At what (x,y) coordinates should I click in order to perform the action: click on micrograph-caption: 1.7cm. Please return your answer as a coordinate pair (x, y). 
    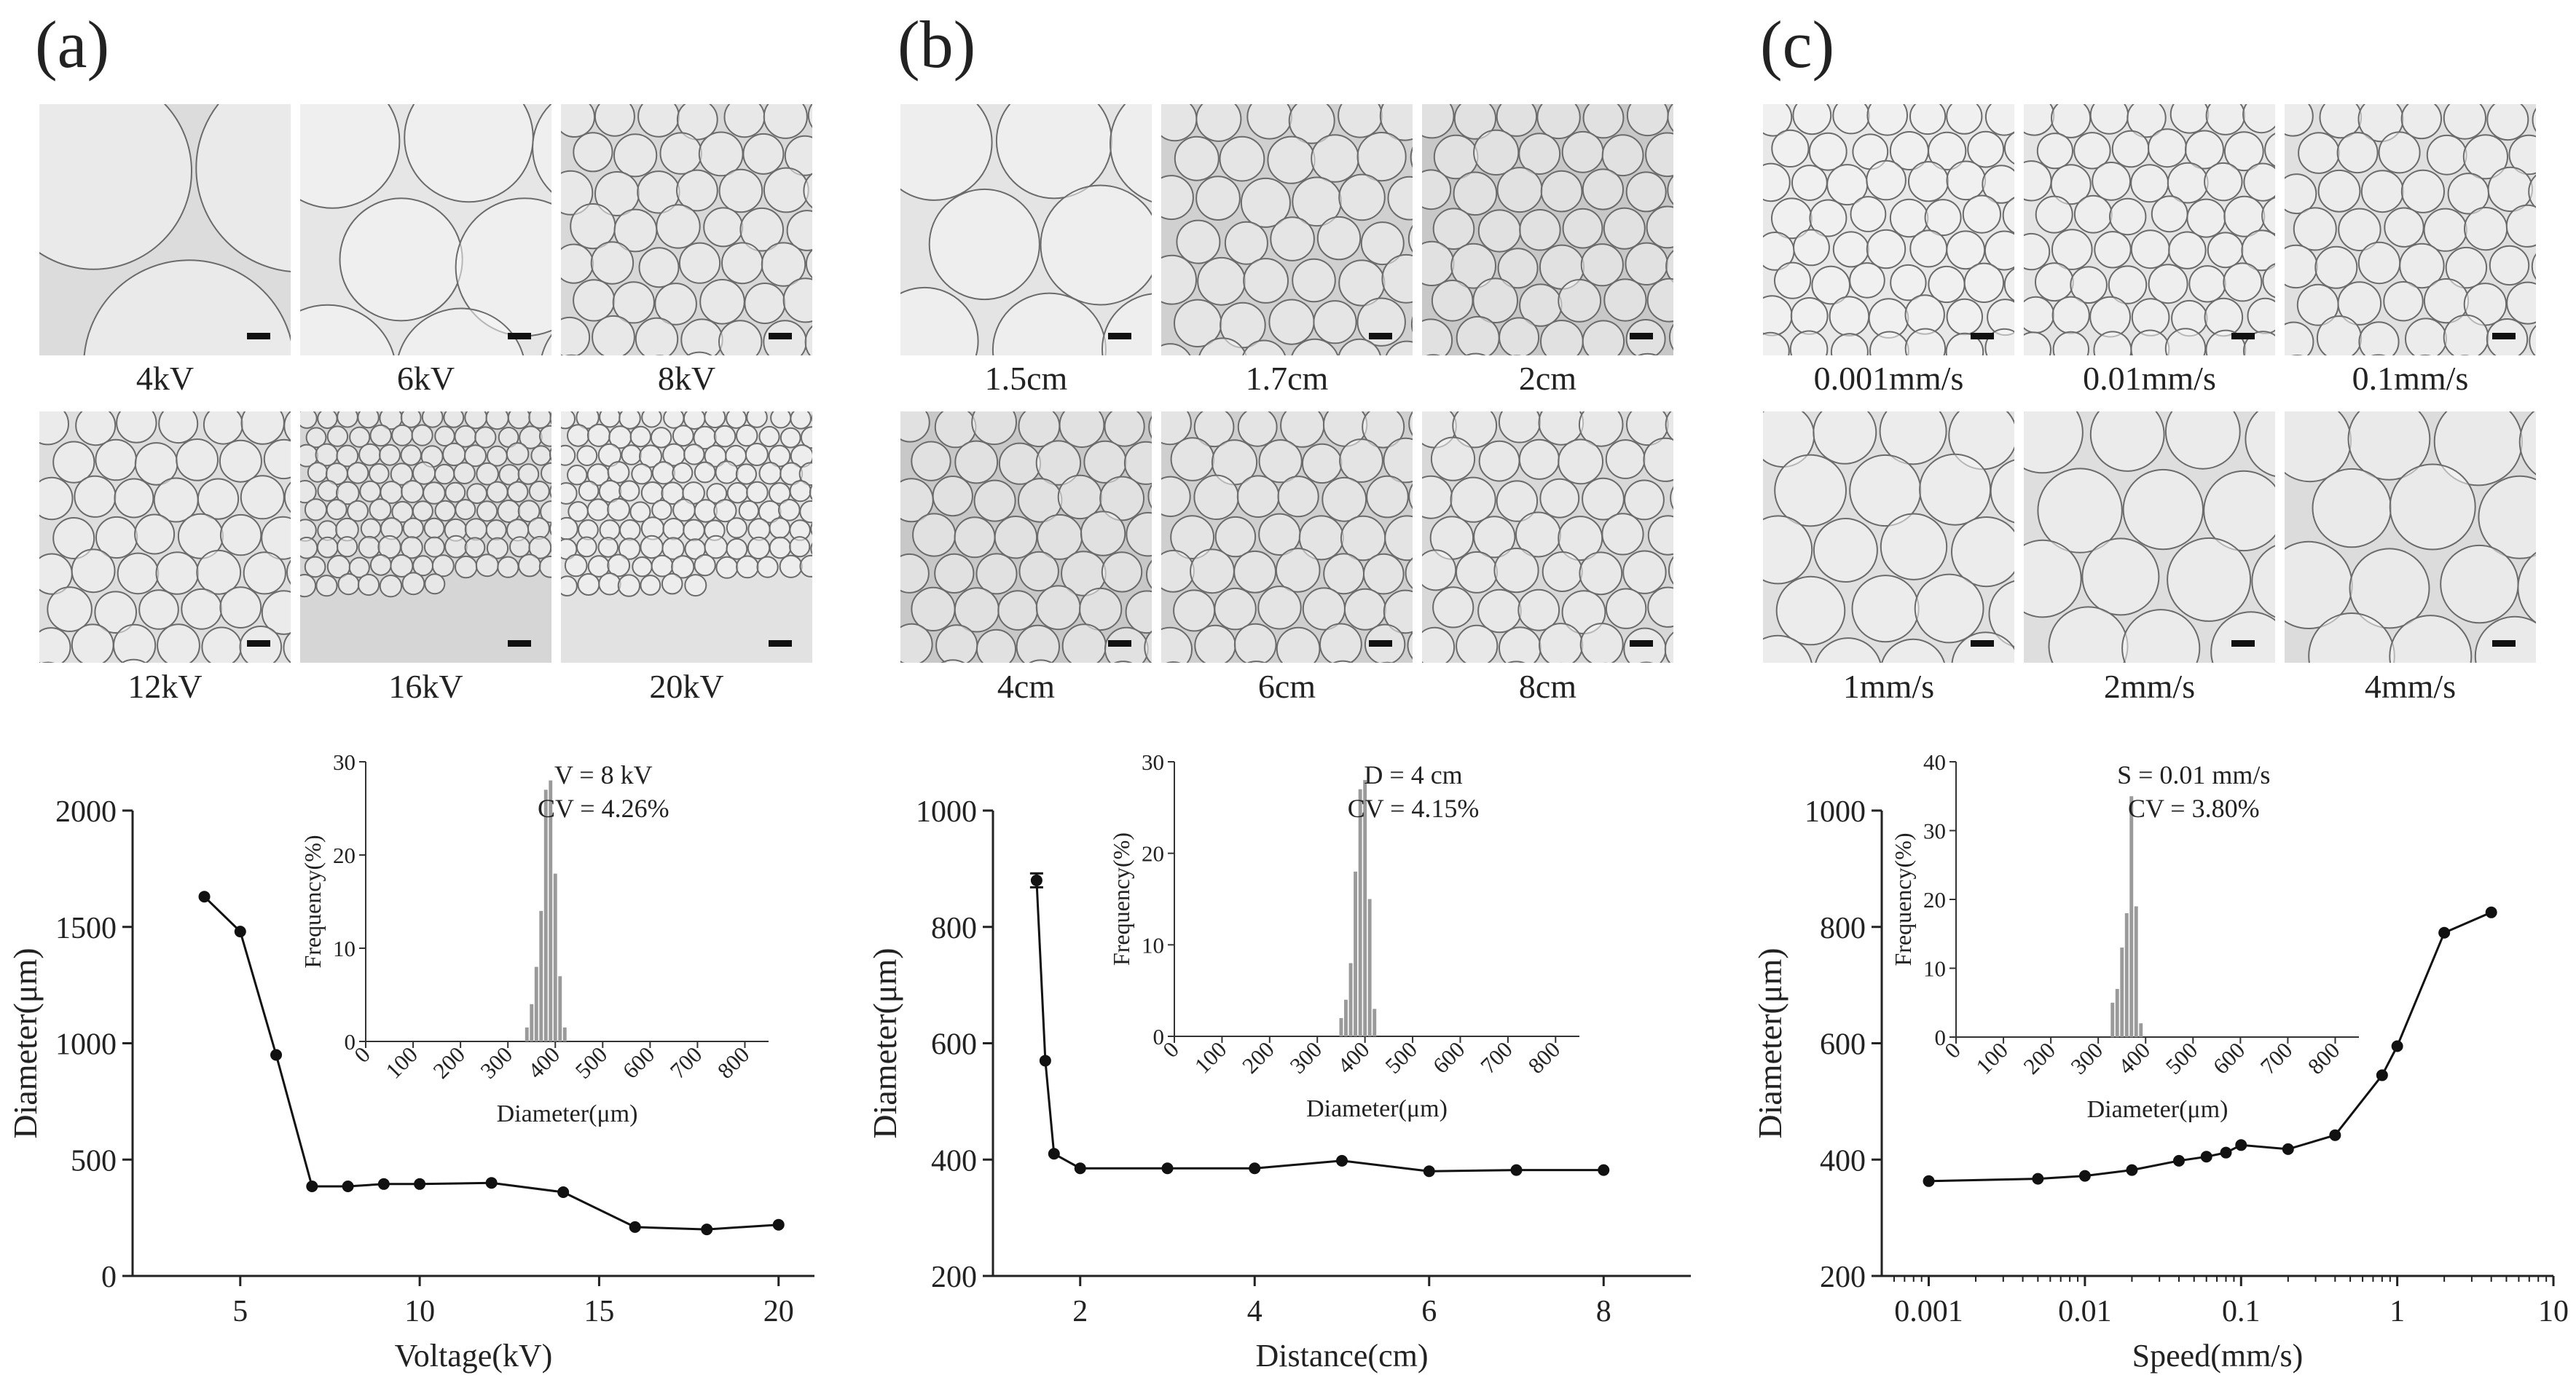
    Looking at the image, I should click on (1287, 378).